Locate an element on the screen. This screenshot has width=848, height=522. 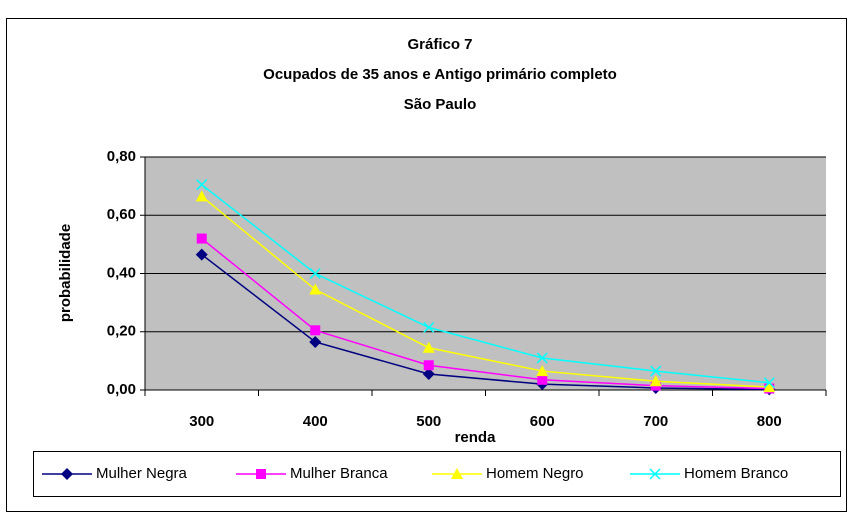
y-tick-label: 0,60 is located at coordinates (121, 214).